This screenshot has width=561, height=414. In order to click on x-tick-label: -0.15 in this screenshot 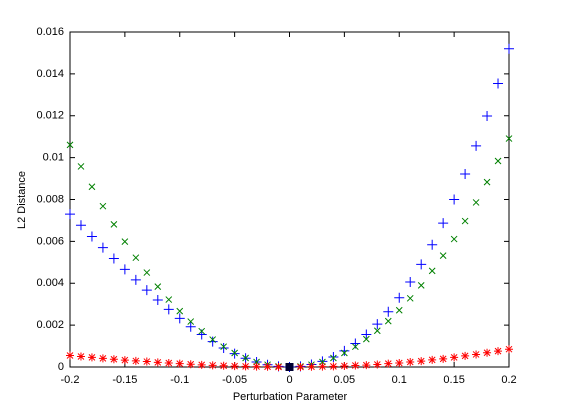, I will do `click(124, 380)`.